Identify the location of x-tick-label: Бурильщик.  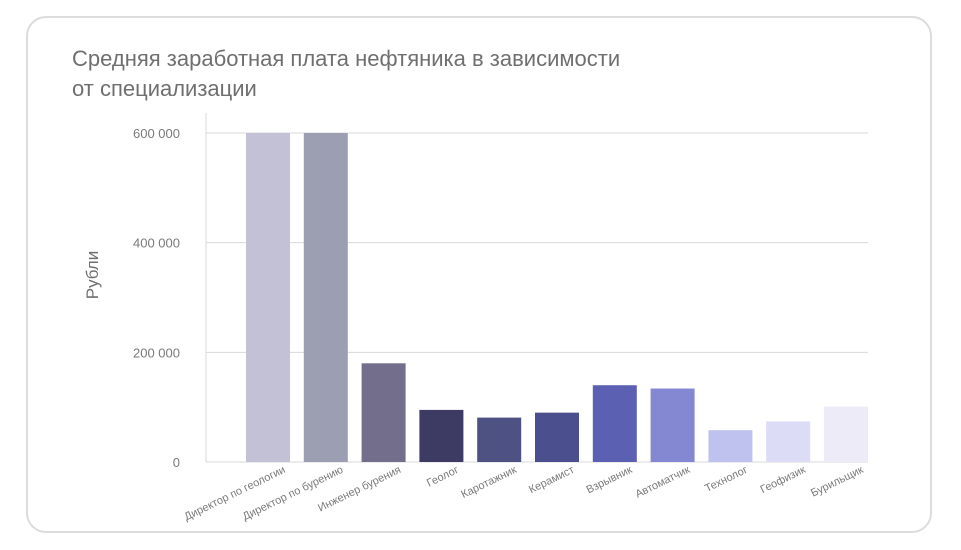
(837, 482).